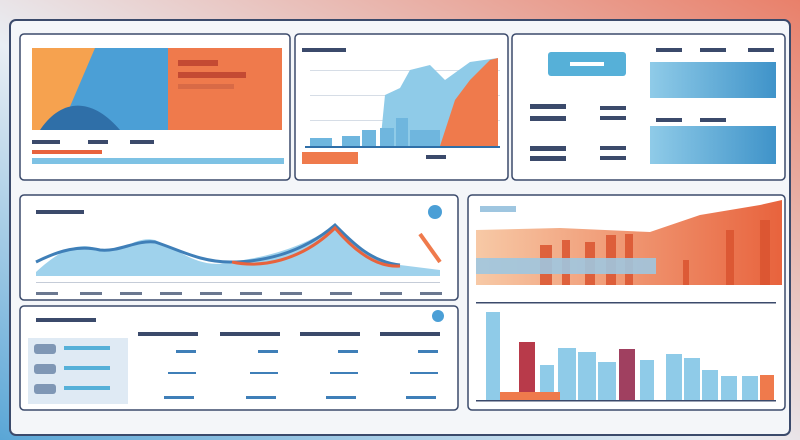 Image resolution: width=800 pixels, height=440 pixels. What do you see at coordinates (402, 147) in the screenshot?
I see `baseline` at bounding box center [402, 147].